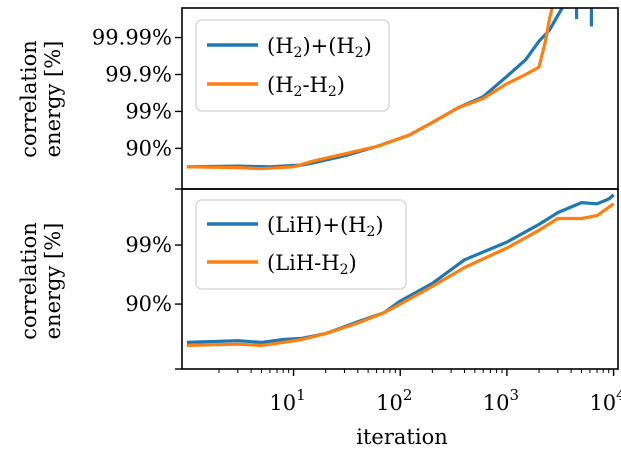  Describe the element at coordinates (29, 280) in the screenshot. I see `bottom-y-label-line1: correlation` at that location.